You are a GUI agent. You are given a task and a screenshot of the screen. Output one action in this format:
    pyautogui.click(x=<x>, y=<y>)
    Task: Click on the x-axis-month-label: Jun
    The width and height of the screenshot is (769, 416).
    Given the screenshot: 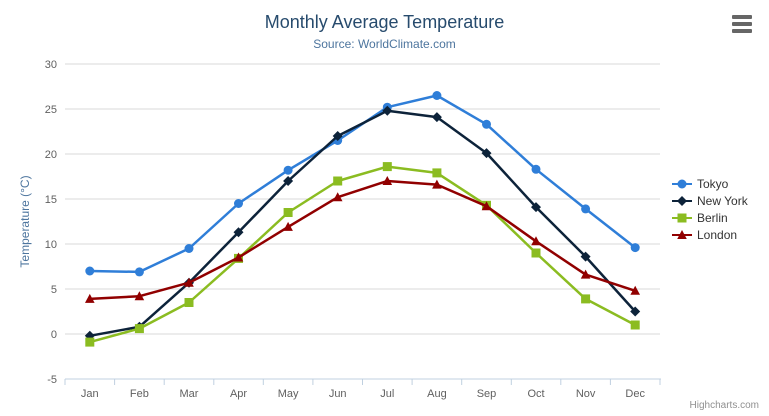 What is the action you would take?
    pyautogui.click(x=338, y=394)
    